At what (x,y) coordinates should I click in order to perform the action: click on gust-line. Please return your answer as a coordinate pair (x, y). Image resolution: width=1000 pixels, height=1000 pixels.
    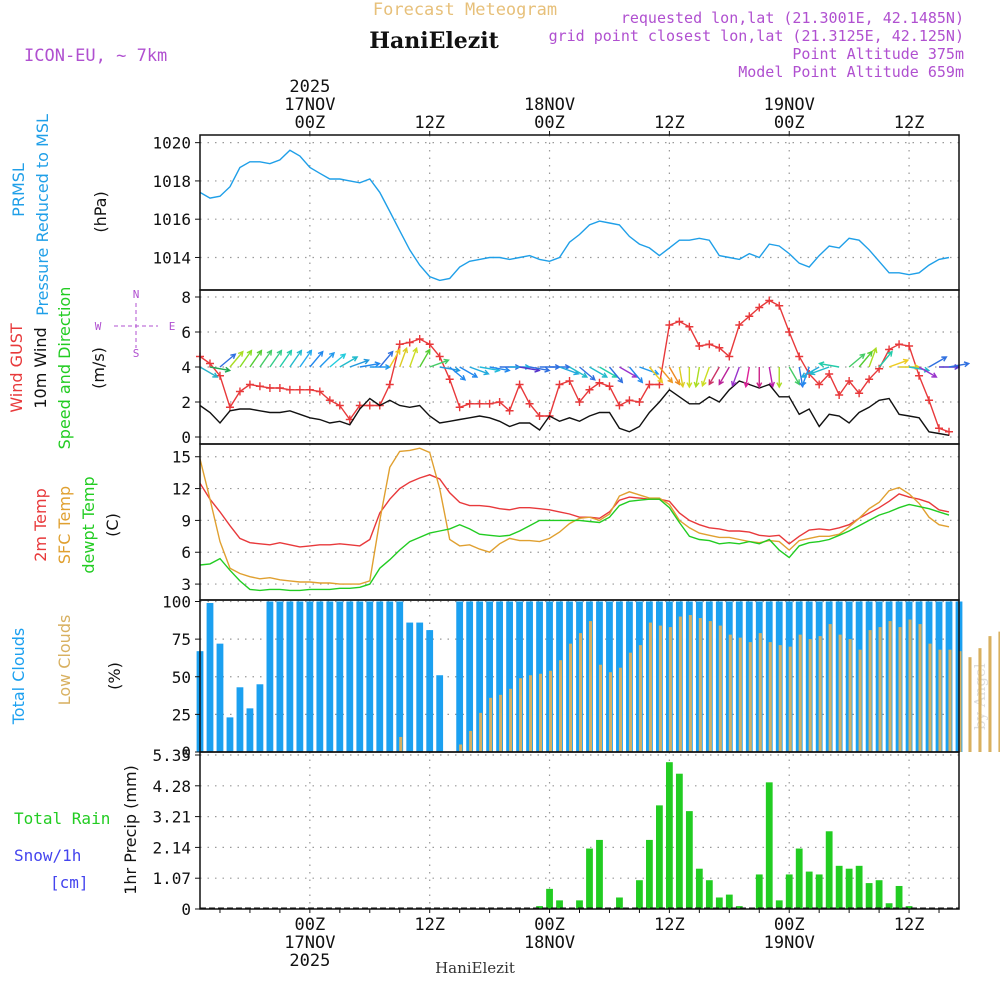
    Looking at the image, I should click on (574, 366).